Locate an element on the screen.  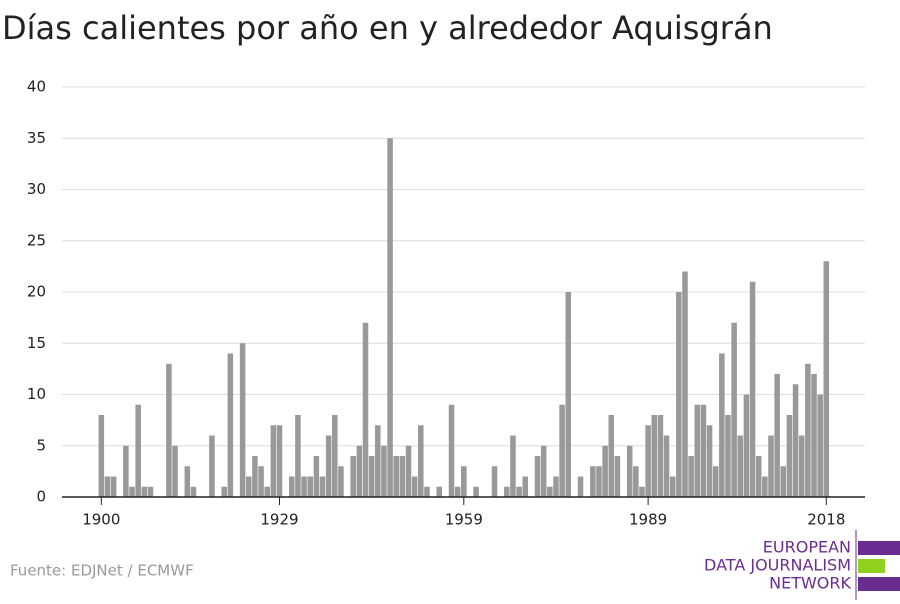
y-tick-label: 40 is located at coordinates (36, 87).